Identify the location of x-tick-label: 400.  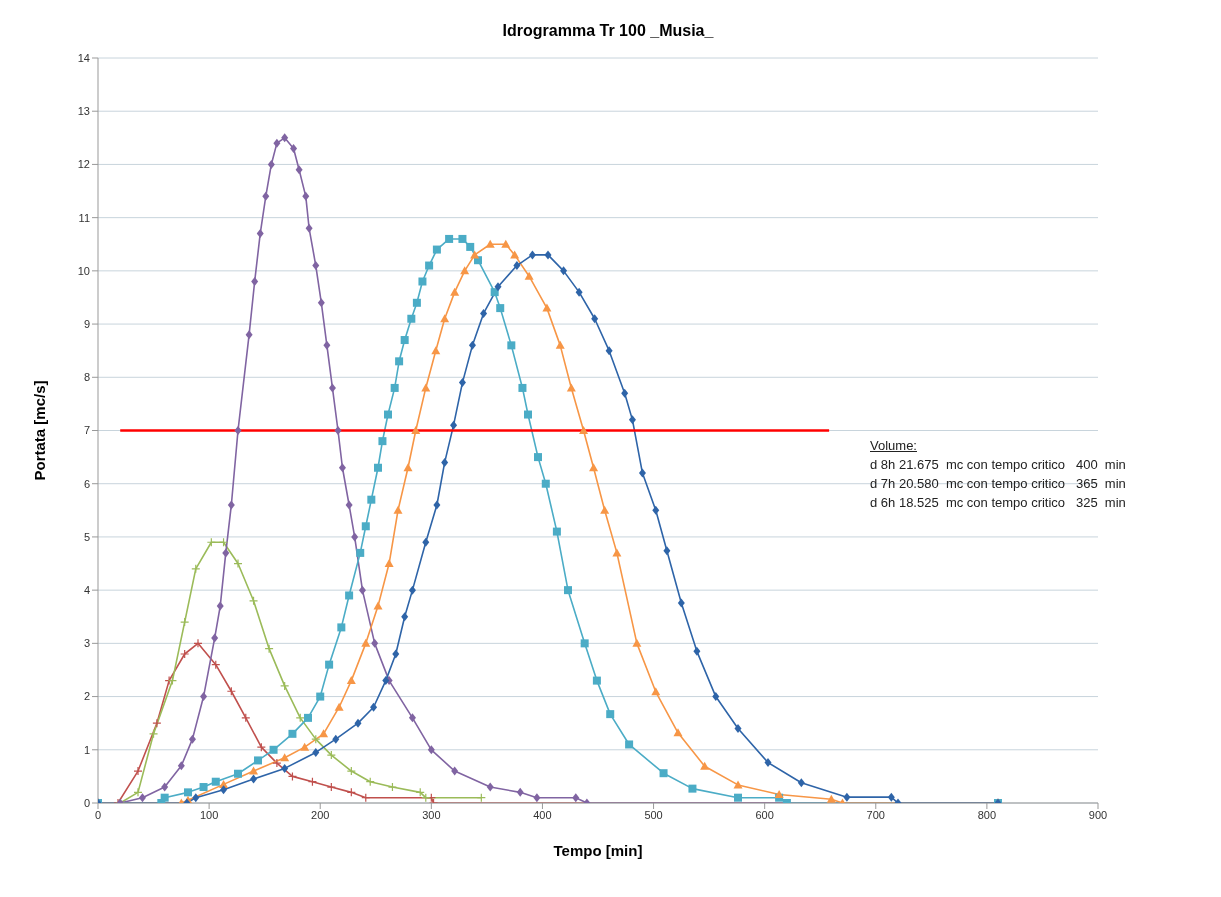
(542, 814).